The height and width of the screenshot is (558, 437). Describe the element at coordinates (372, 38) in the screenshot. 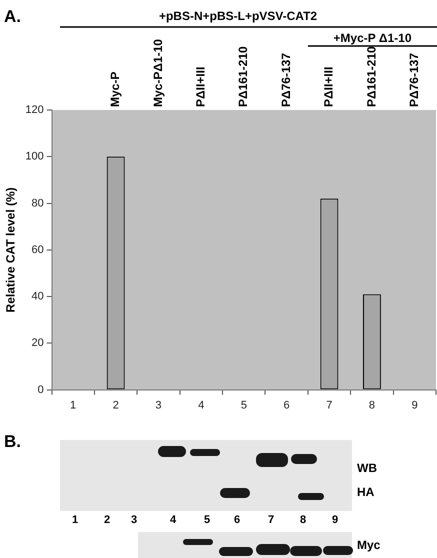

I see `text: +Myc-P Δ1-10` at that location.